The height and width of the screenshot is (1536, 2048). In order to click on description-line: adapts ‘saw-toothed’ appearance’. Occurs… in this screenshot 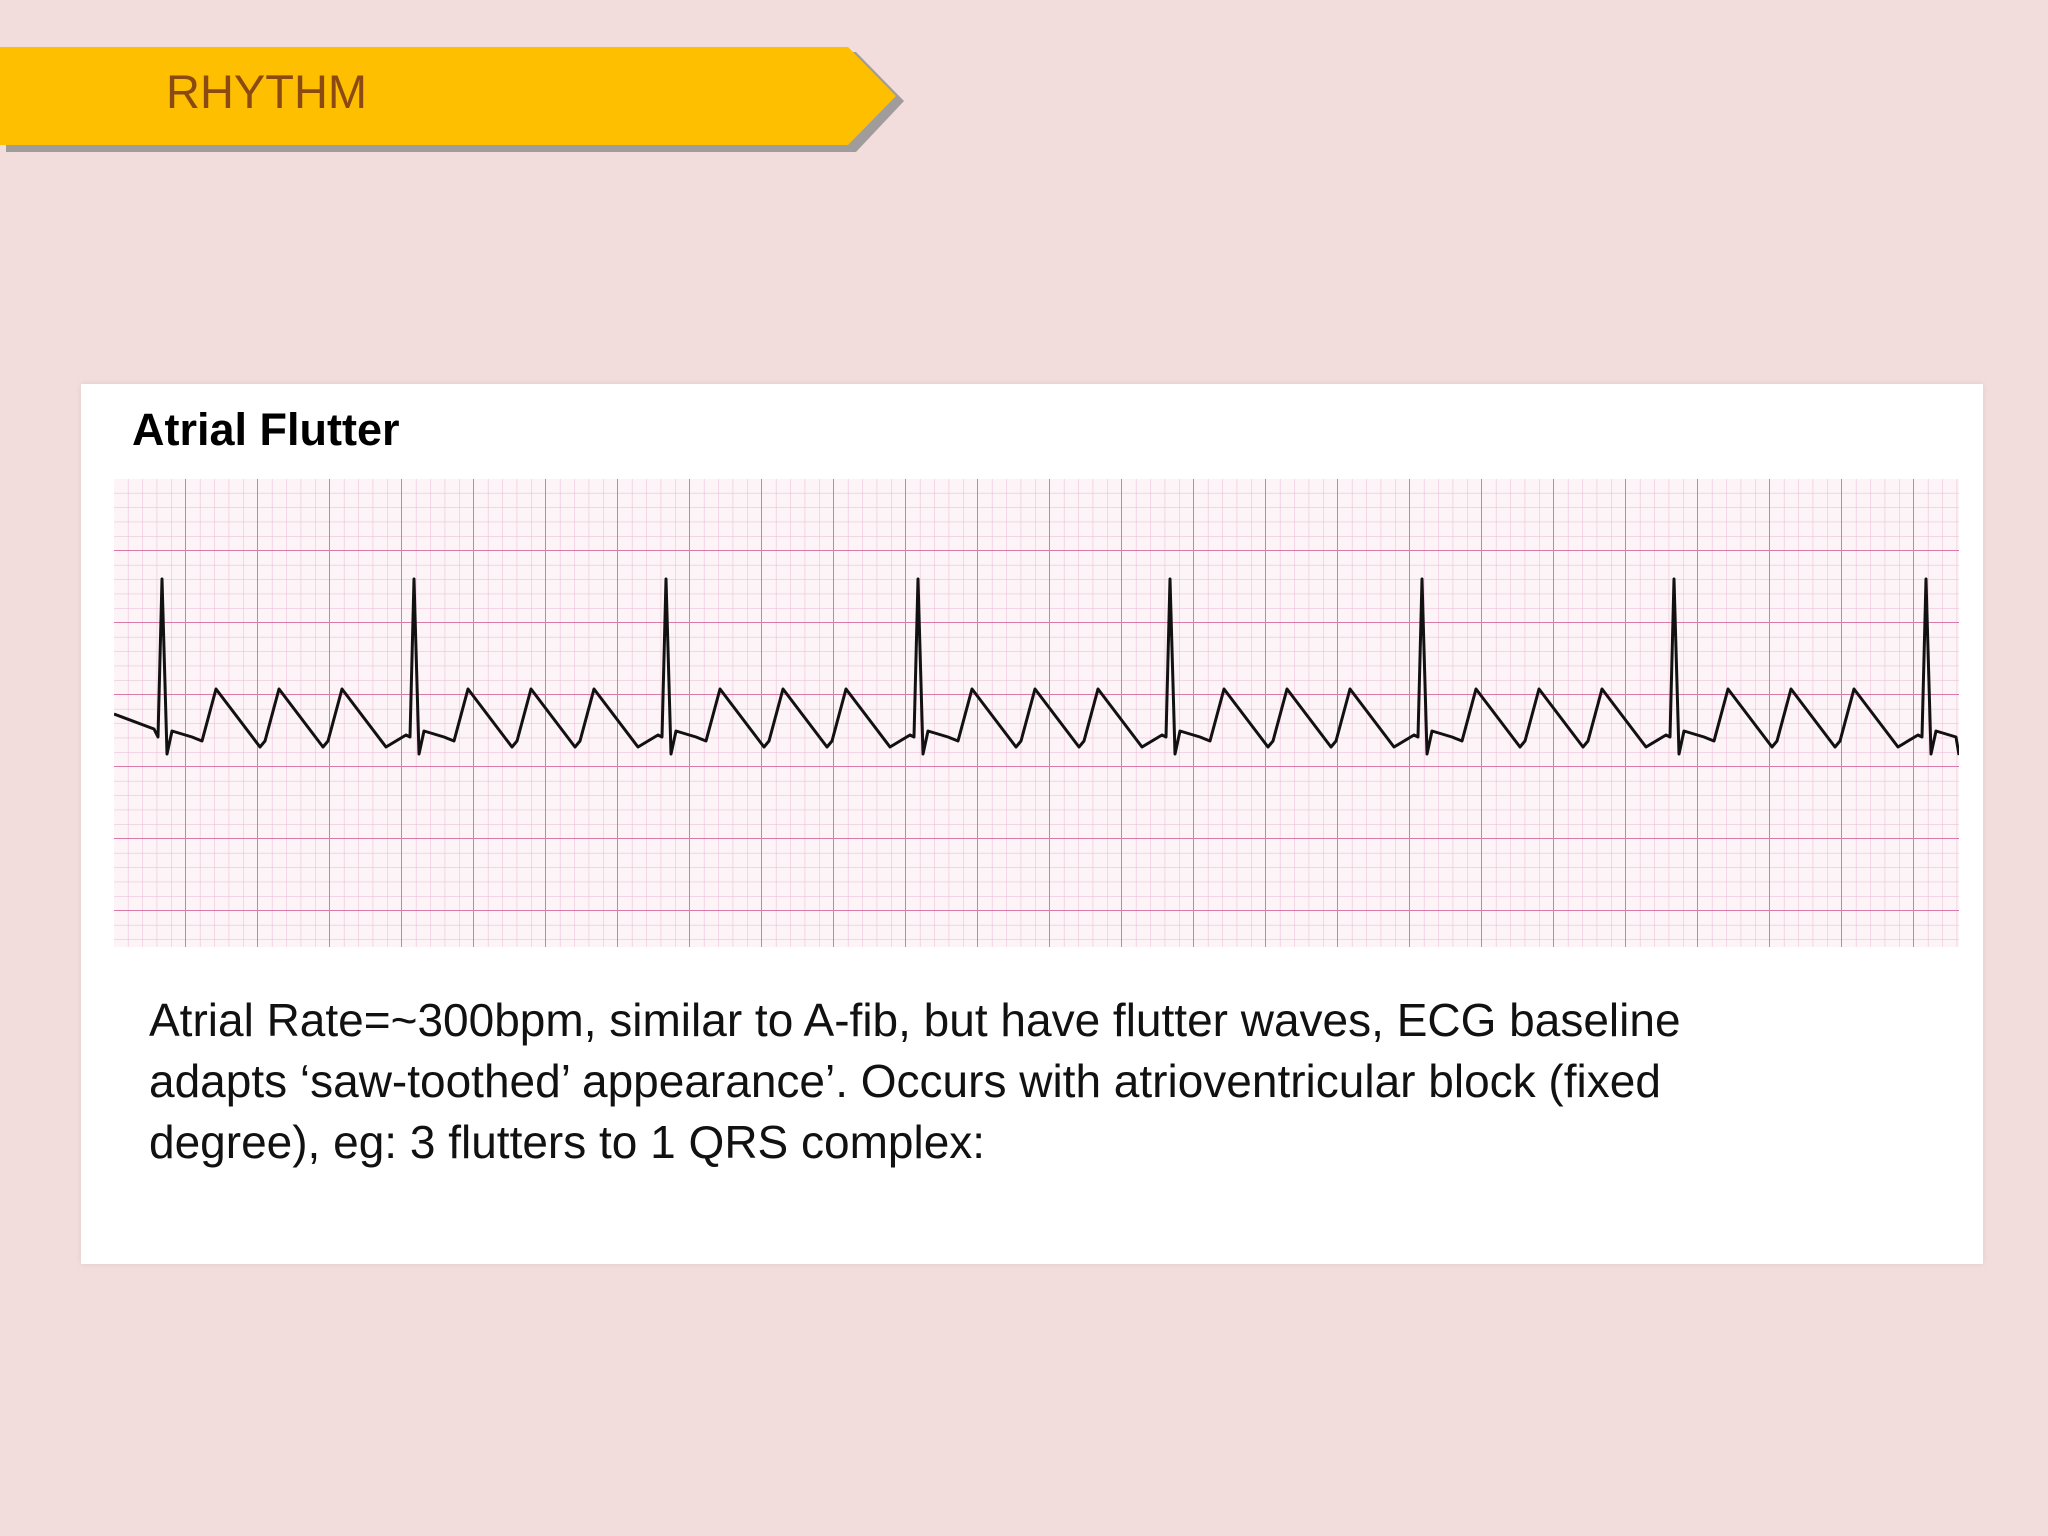, I will do `click(905, 1081)`.